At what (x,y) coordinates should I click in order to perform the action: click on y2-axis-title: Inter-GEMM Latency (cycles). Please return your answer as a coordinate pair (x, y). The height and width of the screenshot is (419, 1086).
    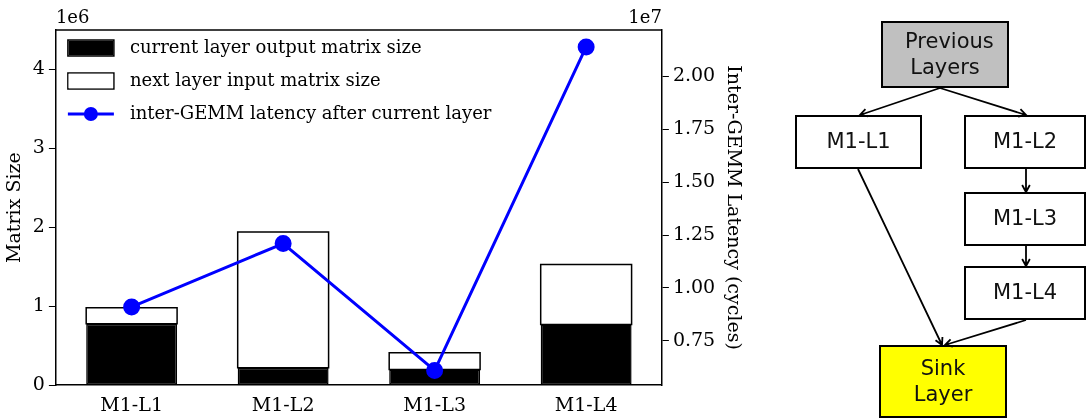
    Looking at the image, I should click on (734, 207).